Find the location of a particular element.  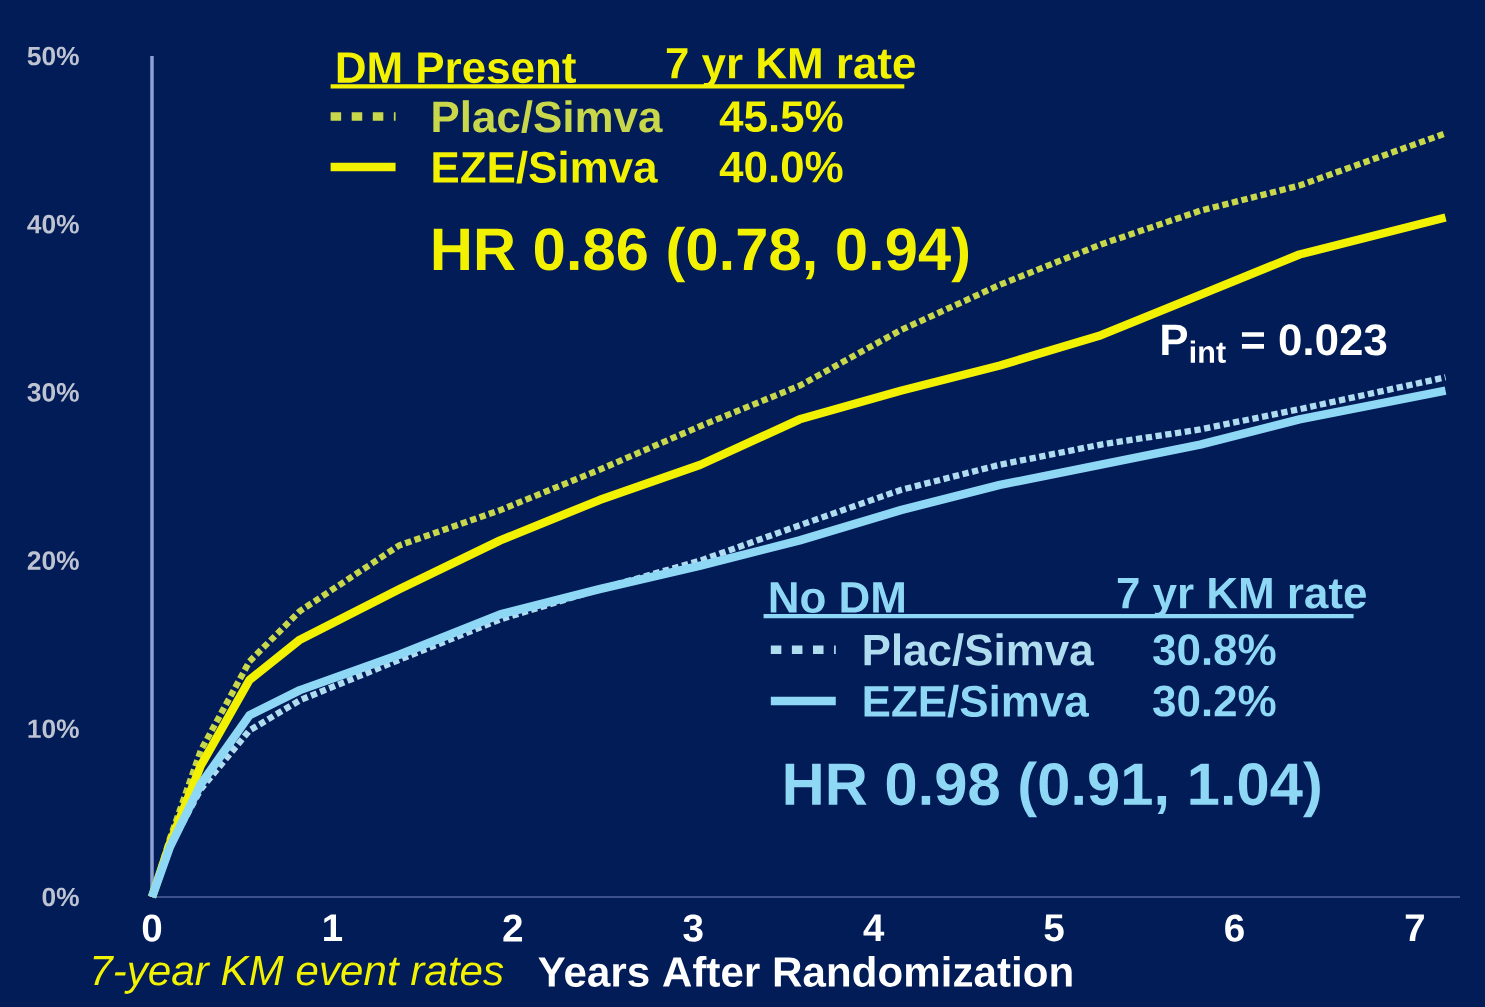

annotation: 40.0% is located at coordinates (781, 167).